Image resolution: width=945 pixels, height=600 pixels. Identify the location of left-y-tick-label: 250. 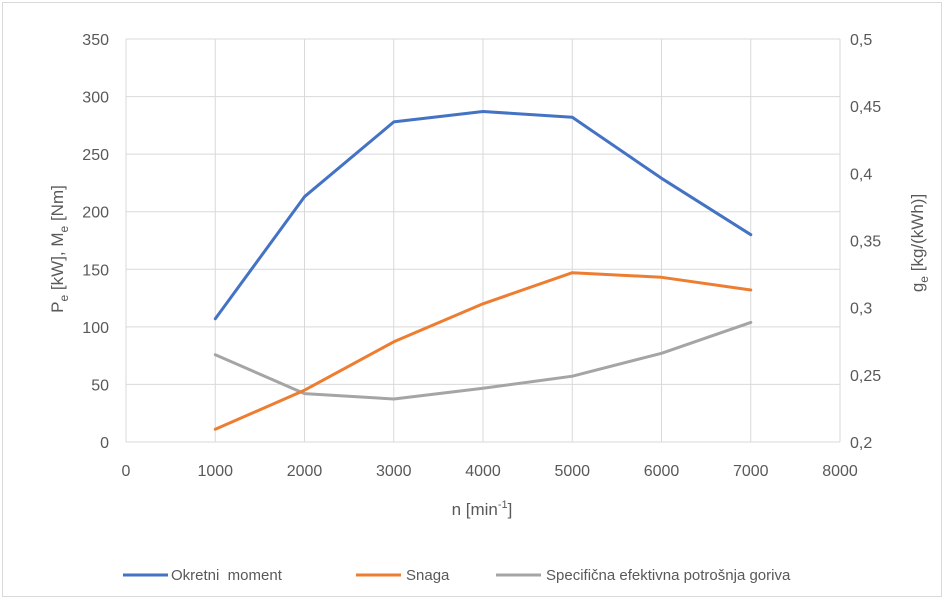
(95, 155).